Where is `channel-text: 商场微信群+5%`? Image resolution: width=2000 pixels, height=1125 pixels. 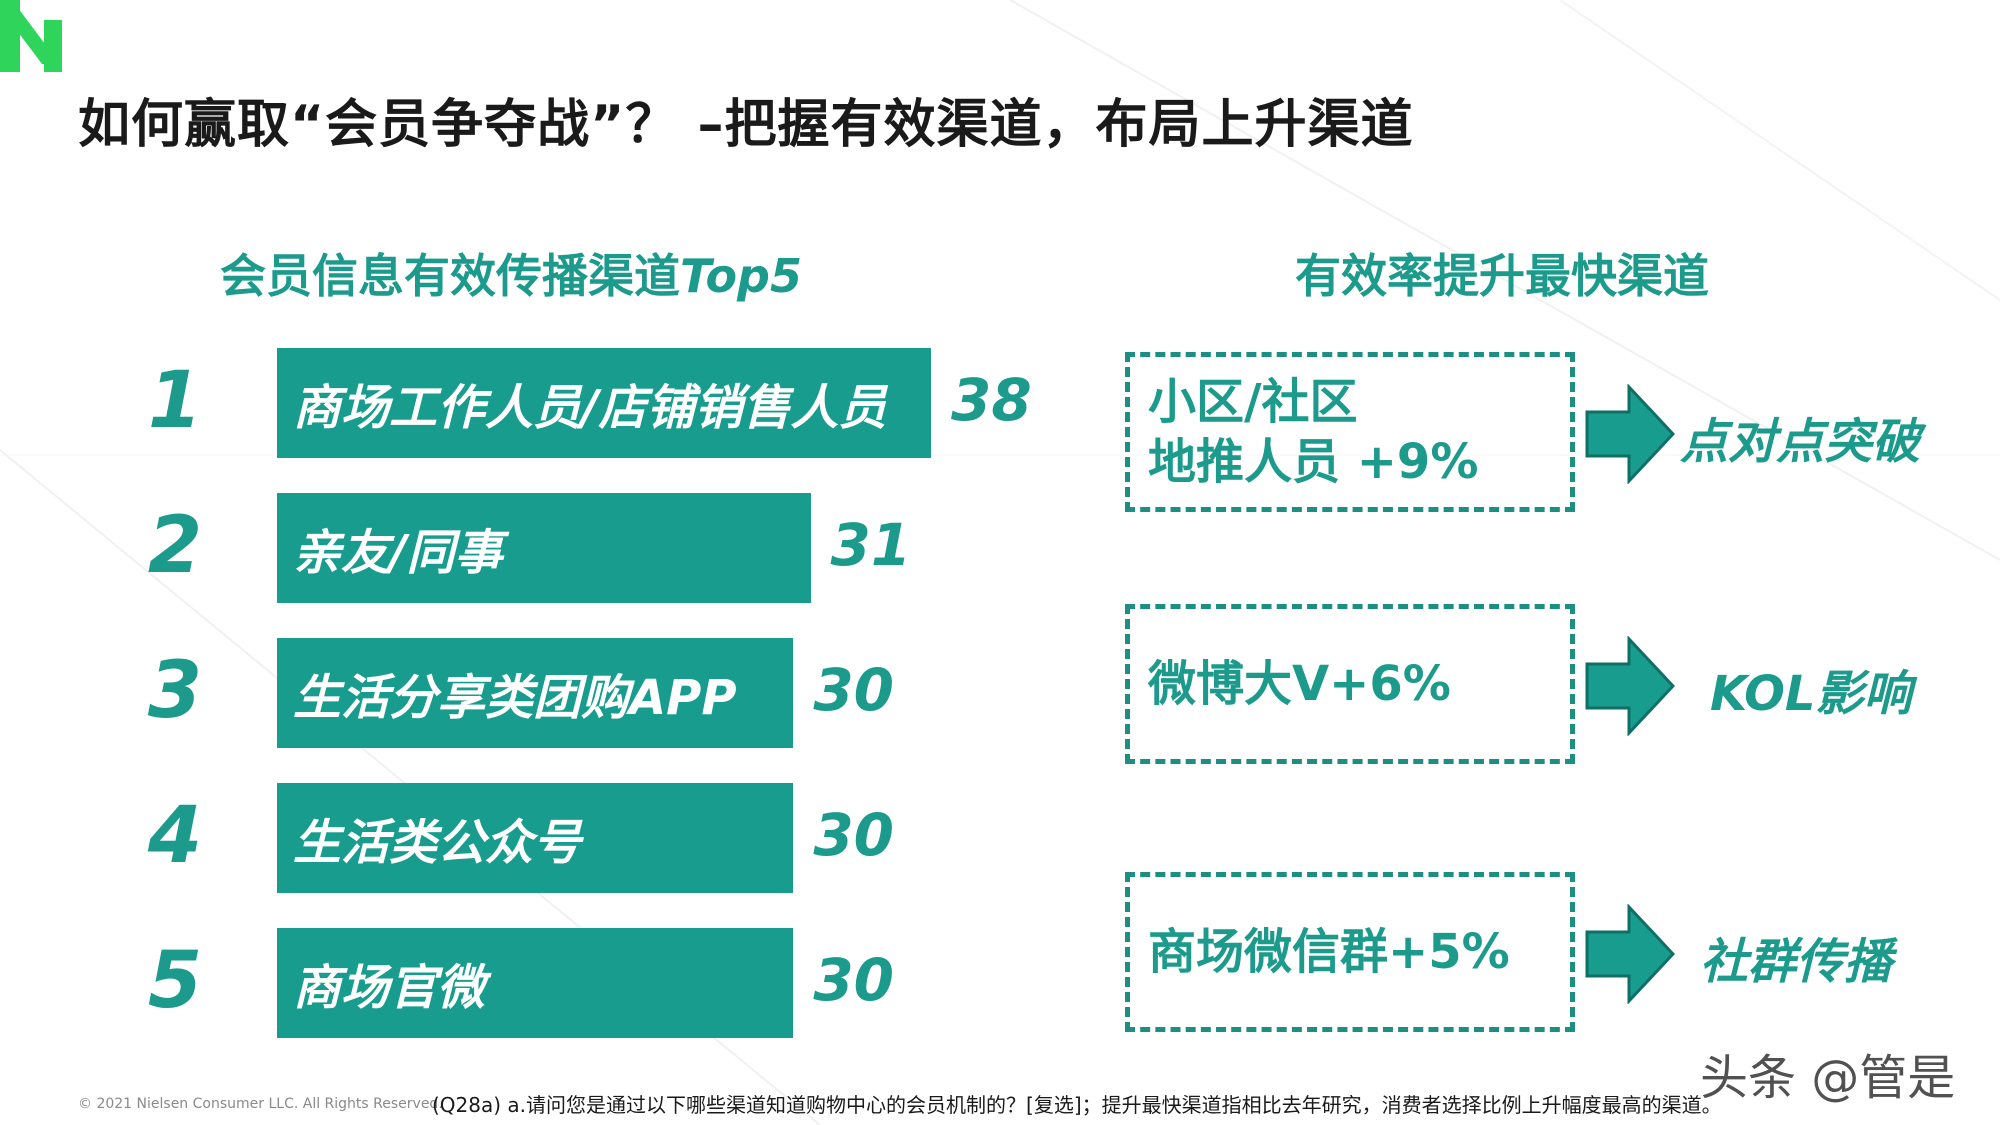
channel-text: 商场微信群+5% is located at coordinates (1329, 952).